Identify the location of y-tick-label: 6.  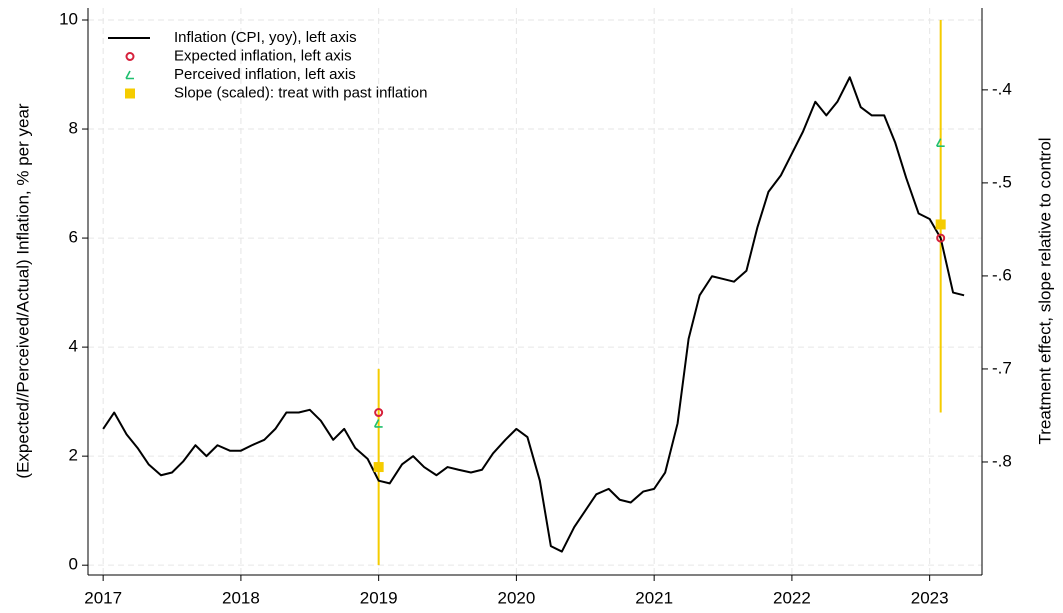
(73, 237).